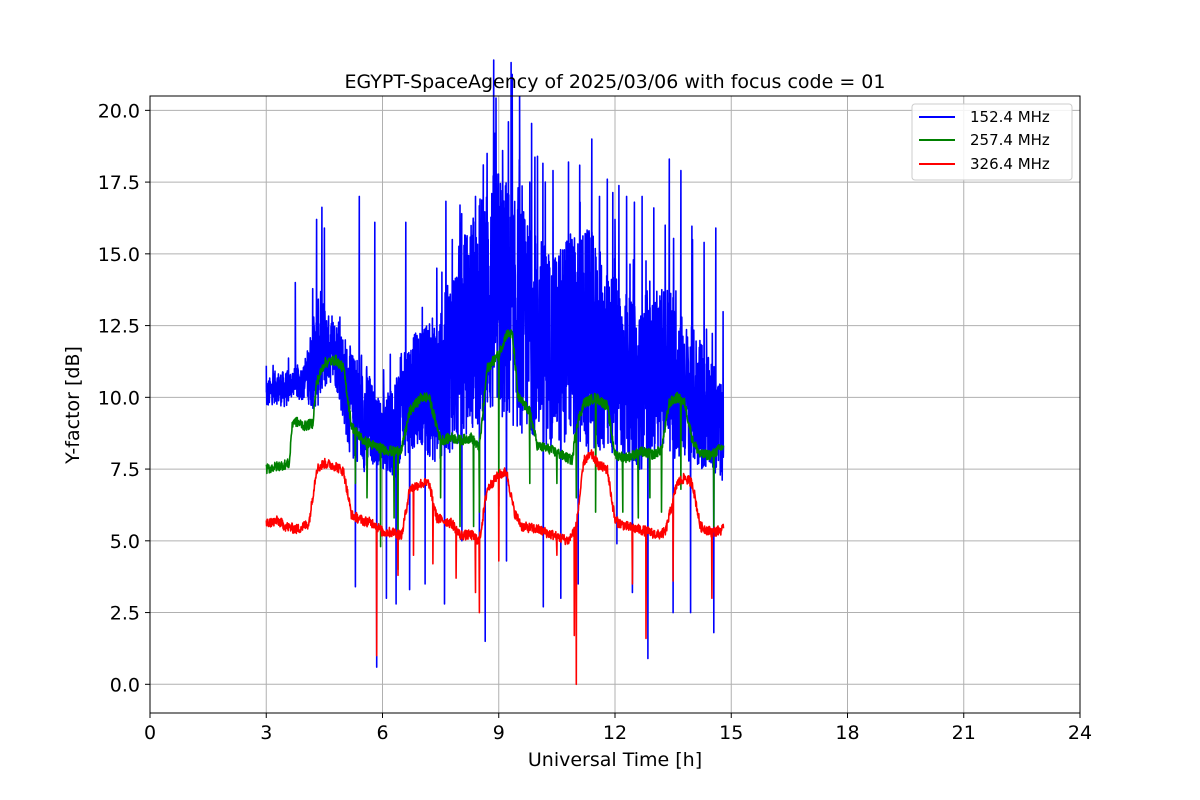  Describe the element at coordinates (119, 327) in the screenshot. I see `y-tick-label: 12.5` at that location.